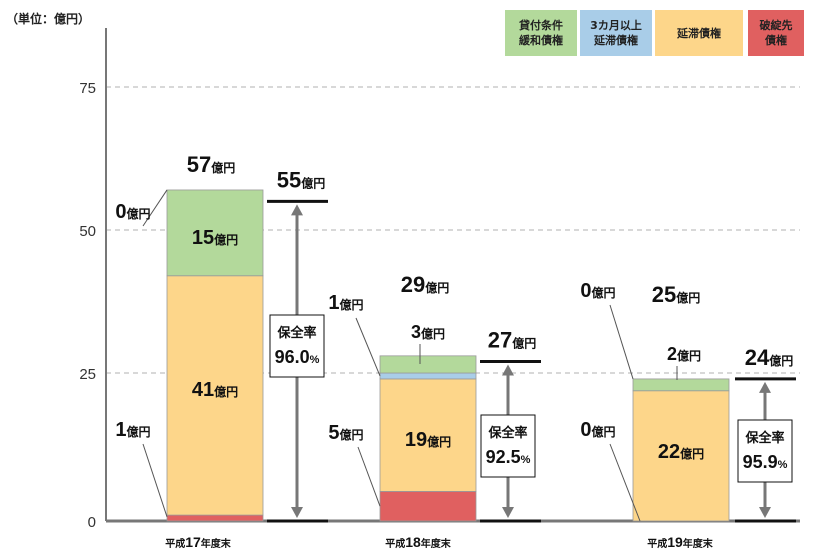 This screenshot has height=553, width=813. What do you see at coordinates (301, 179) in the screenshot?
I see `coverage-amount-label-1: 55億円` at bounding box center [301, 179].